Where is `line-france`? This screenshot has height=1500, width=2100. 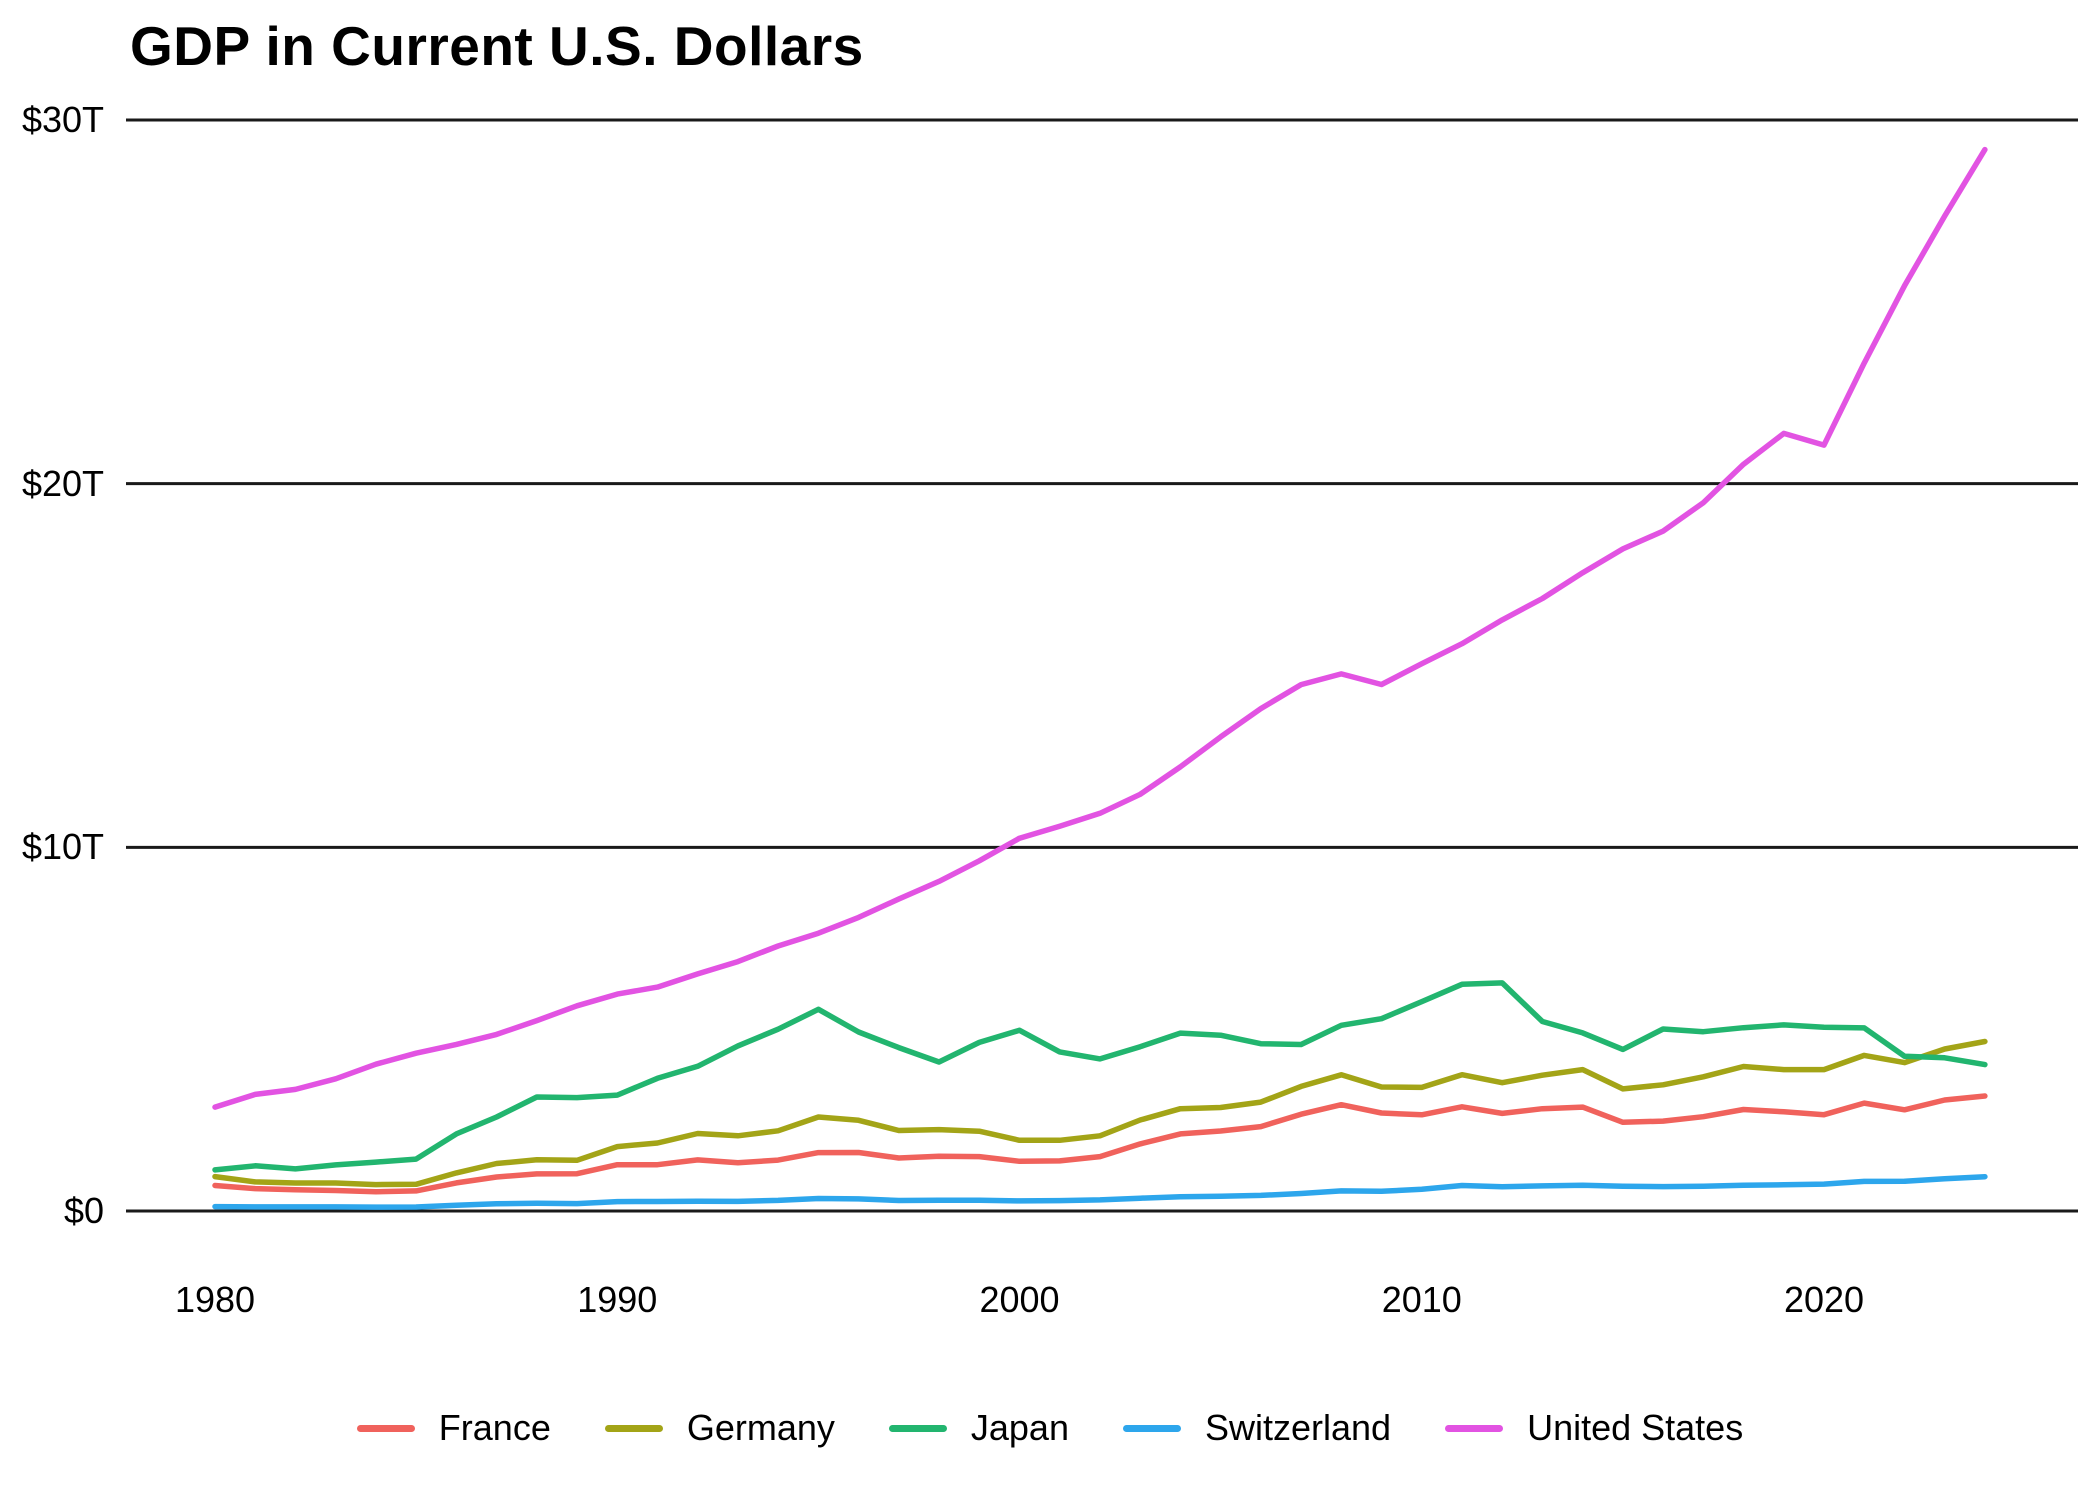
line-france is located at coordinates (1100, 1144).